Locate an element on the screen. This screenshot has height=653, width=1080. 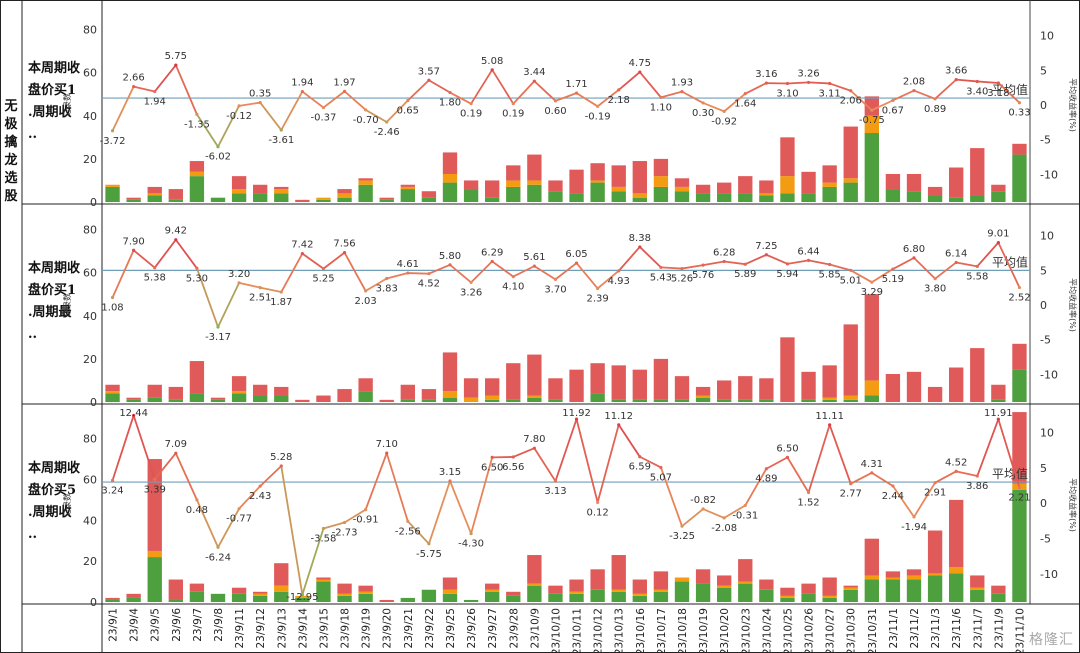
return-label: 5.89 is located at coordinates (745, 274).